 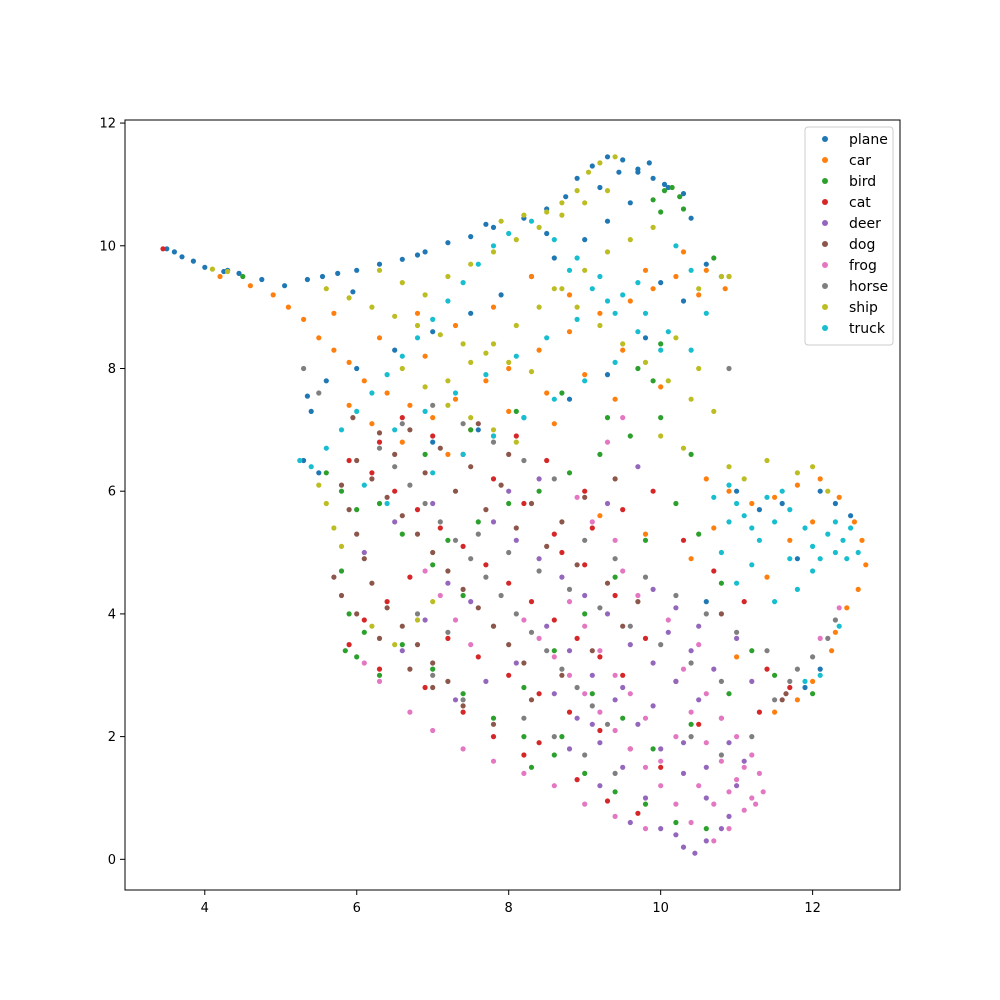 What do you see at coordinates (825, 223) in the screenshot?
I see `legend-marker-deer` at bounding box center [825, 223].